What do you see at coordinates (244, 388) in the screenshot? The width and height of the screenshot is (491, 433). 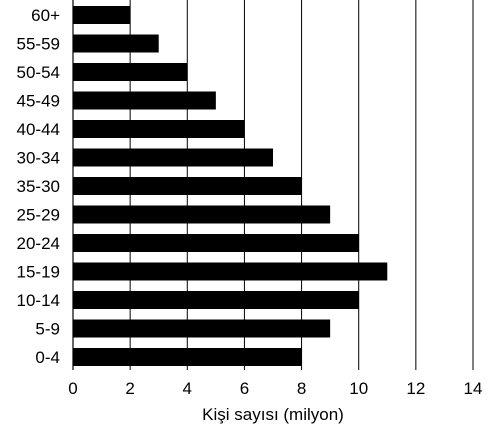 I see `x-tick-label: 6` at bounding box center [244, 388].